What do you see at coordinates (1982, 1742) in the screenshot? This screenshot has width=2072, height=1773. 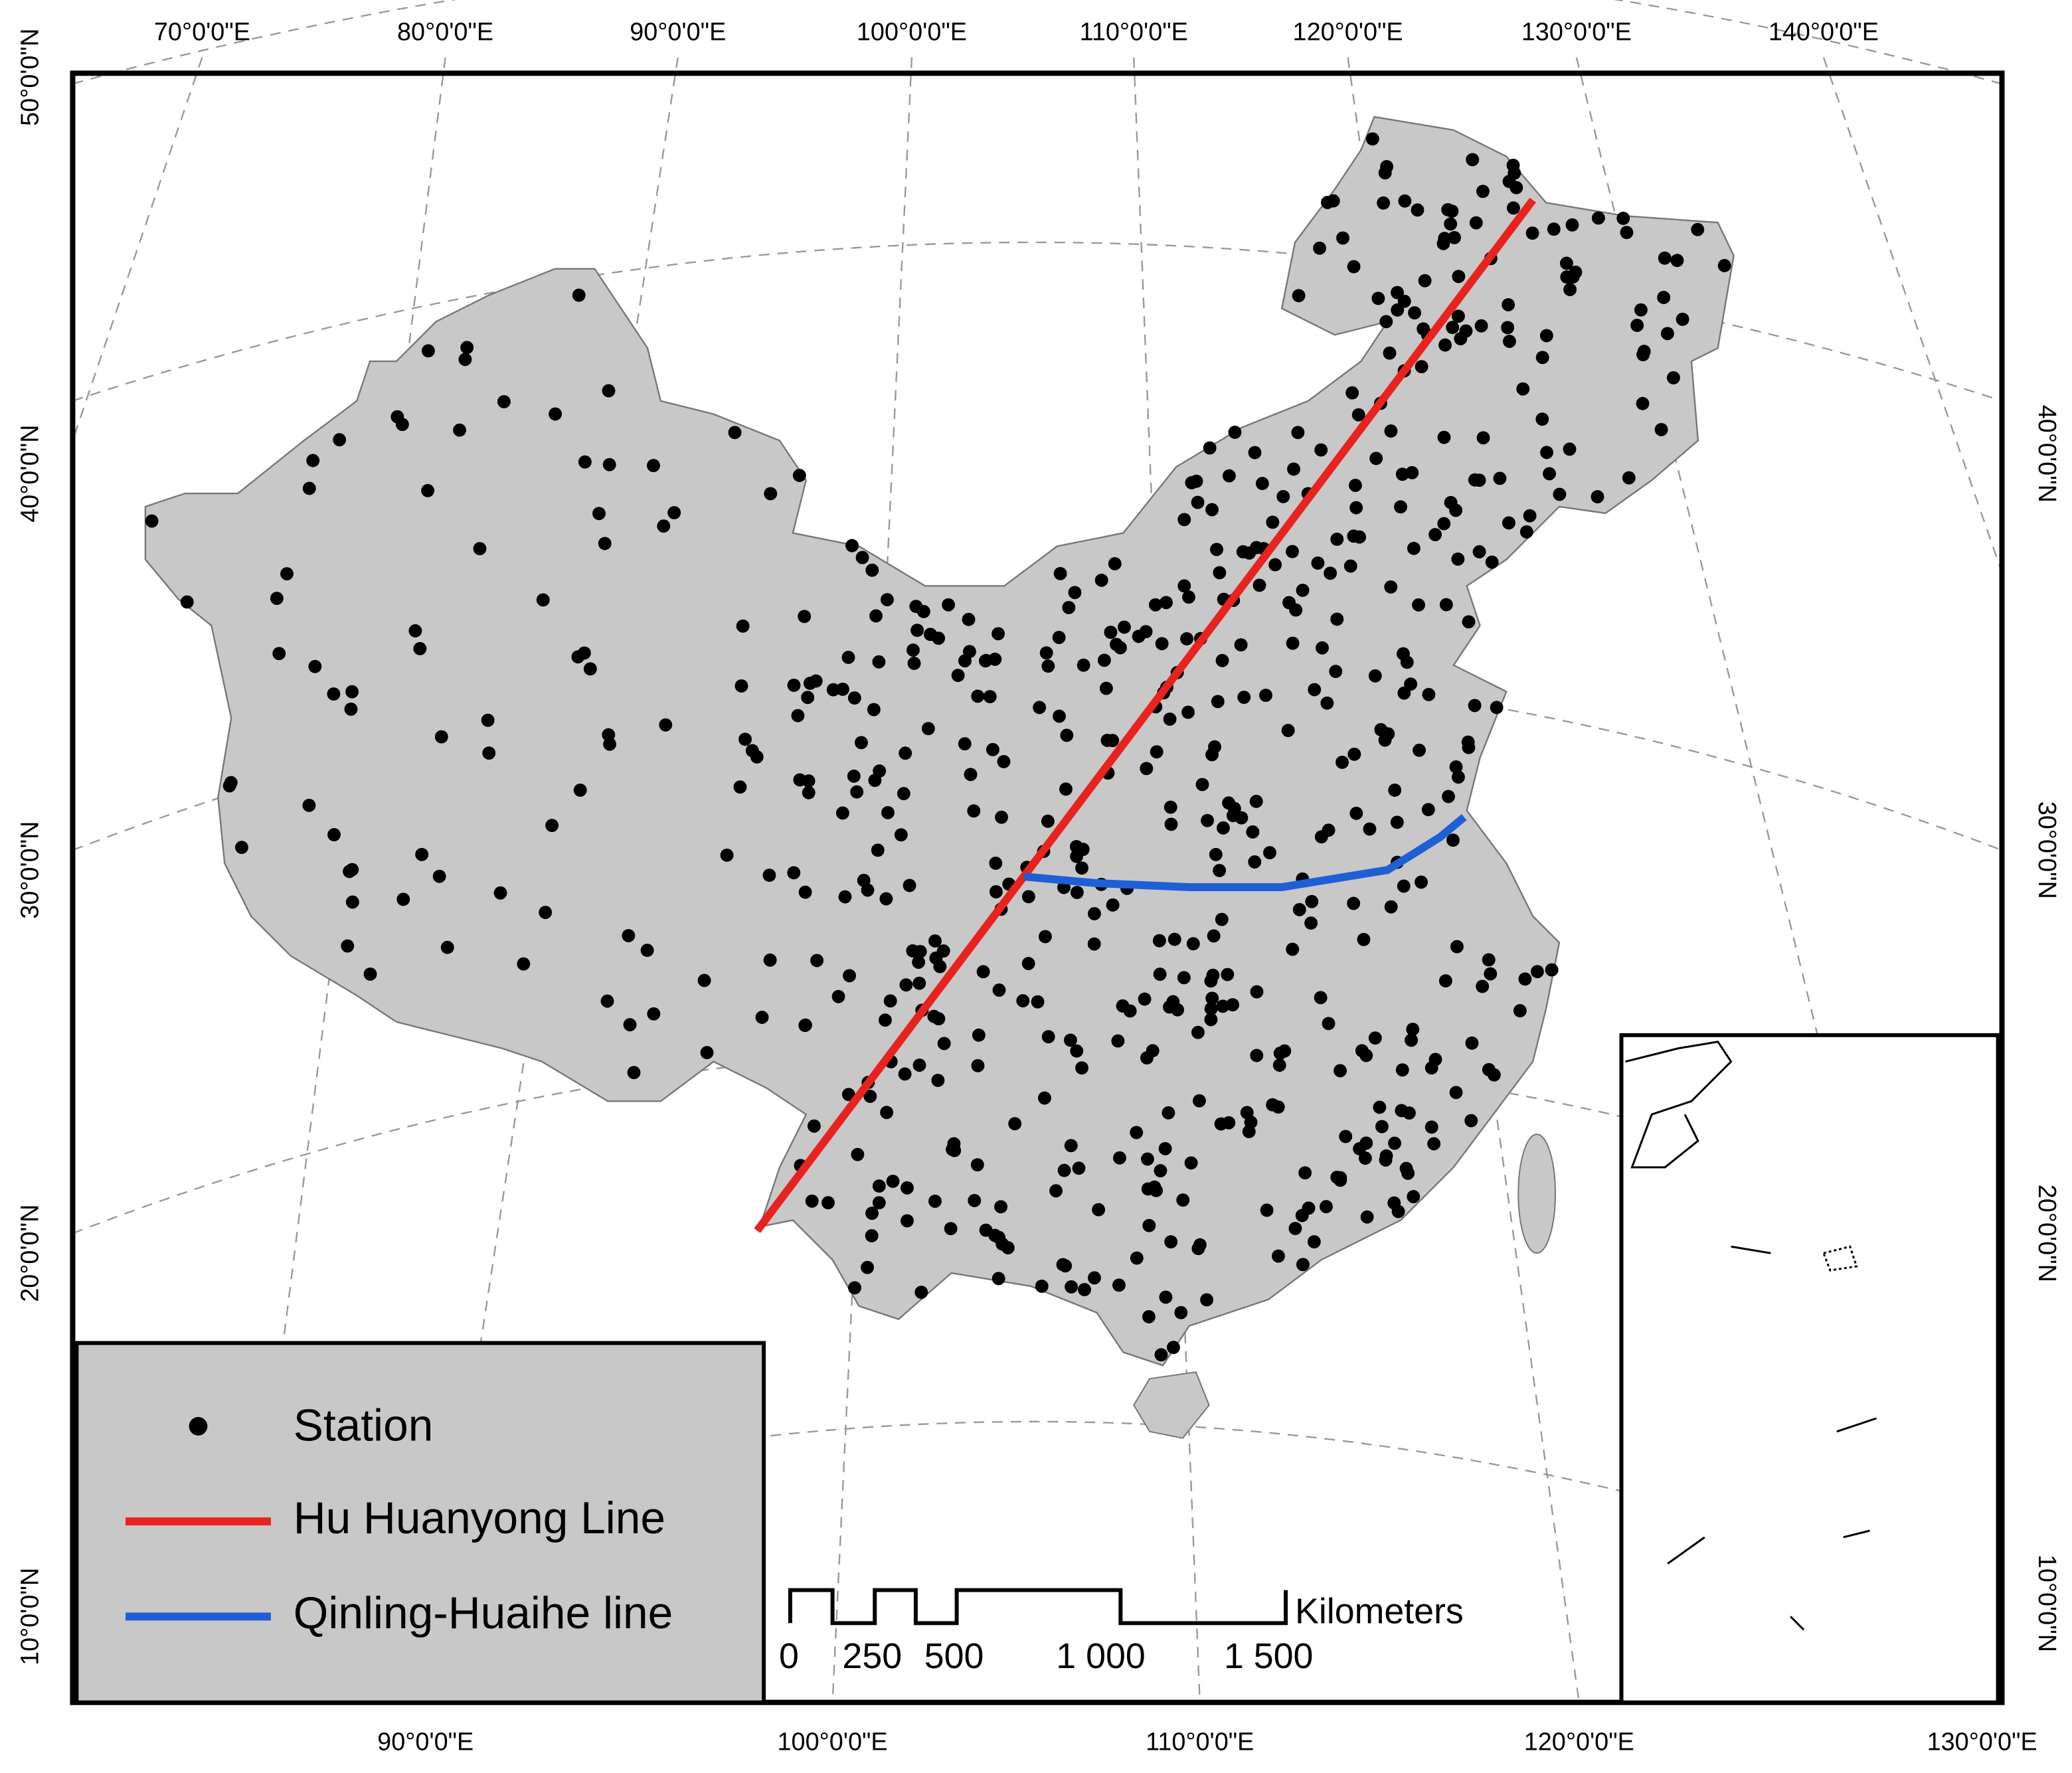 I see `bottom-graticule-label: 130°0'0"E` at bounding box center [1982, 1742].